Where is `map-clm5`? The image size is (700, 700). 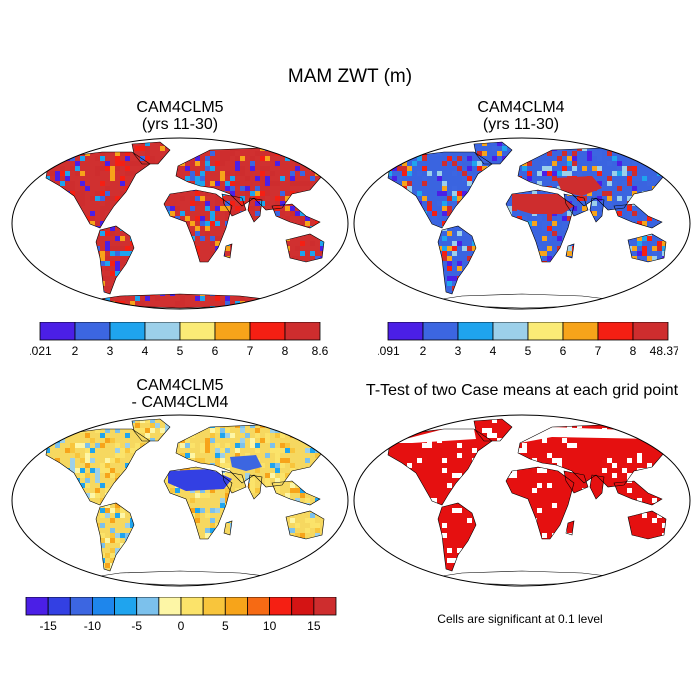
map-clm5 is located at coordinates (180, 223).